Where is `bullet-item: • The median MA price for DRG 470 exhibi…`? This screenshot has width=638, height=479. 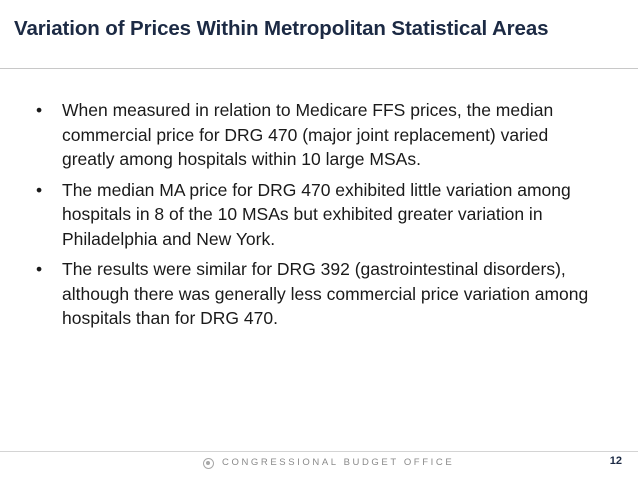 bullet-item: • The median MA price for DRG 470 exhibi… is located at coordinates (316, 215).